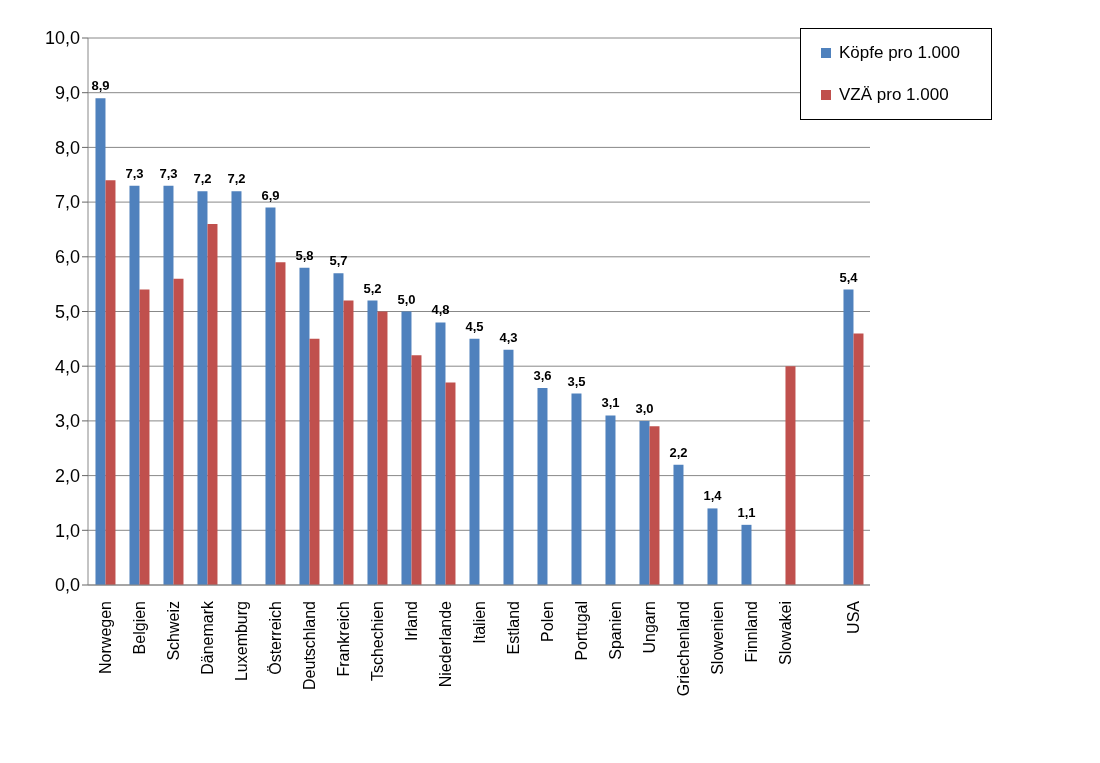 The height and width of the screenshot is (763, 1100). What do you see at coordinates (67, 202) in the screenshot?
I see `y-tick-label: 7,0` at bounding box center [67, 202].